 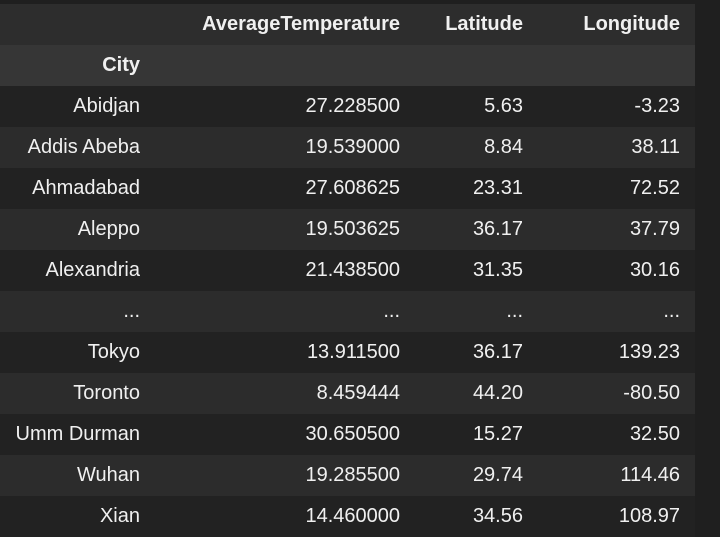 What do you see at coordinates (497, 270) in the screenshot?
I see `latitude-cell: 31.35` at bounding box center [497, 270].